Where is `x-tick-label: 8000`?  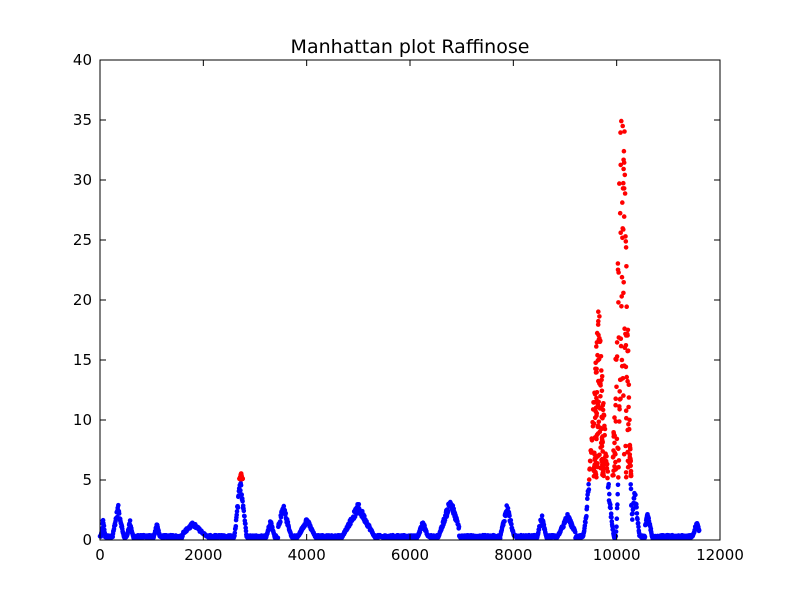
x-tick-label: 8000 is located at coordinates (513, 555).